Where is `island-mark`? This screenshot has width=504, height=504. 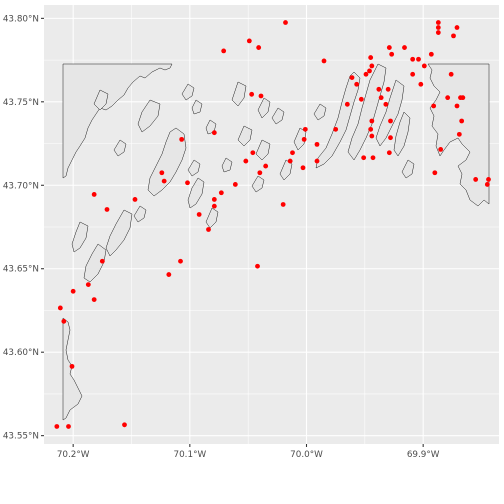 island-mark is located at coordinates (227, 165).